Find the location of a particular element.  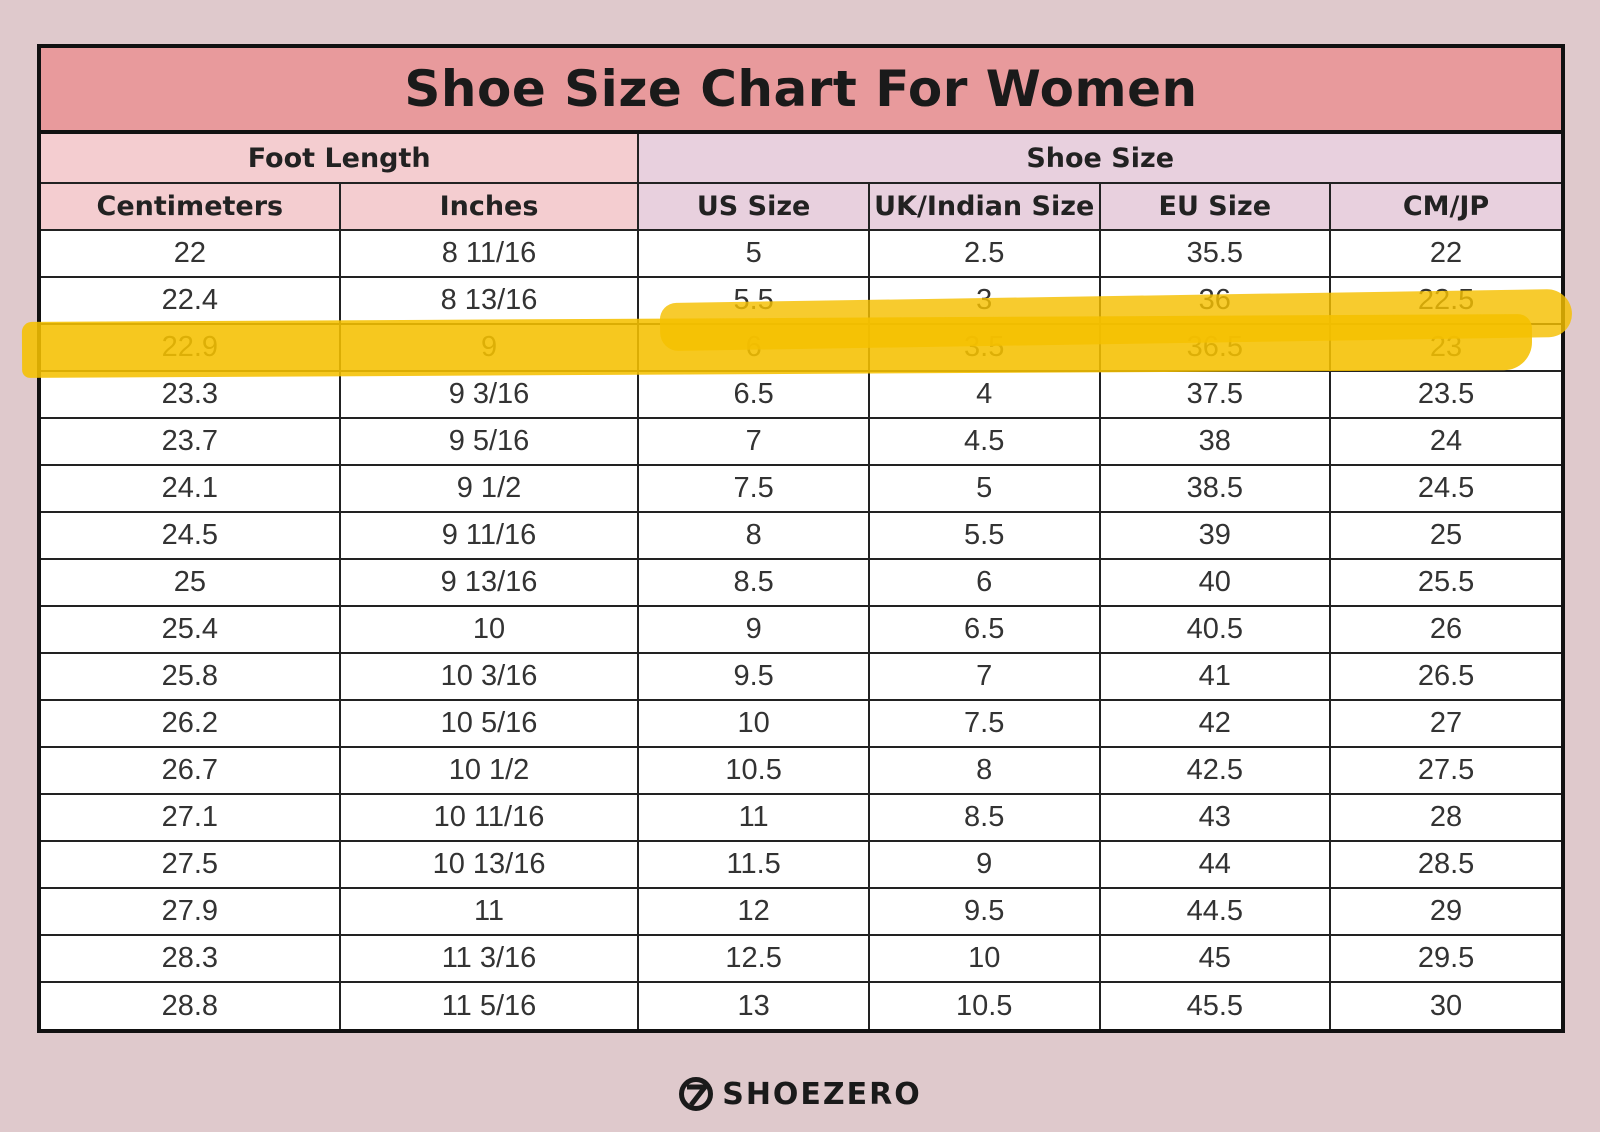

table-row: 22.9 9 6 3.5 36.5 23 is located at coordinates (801, 347).